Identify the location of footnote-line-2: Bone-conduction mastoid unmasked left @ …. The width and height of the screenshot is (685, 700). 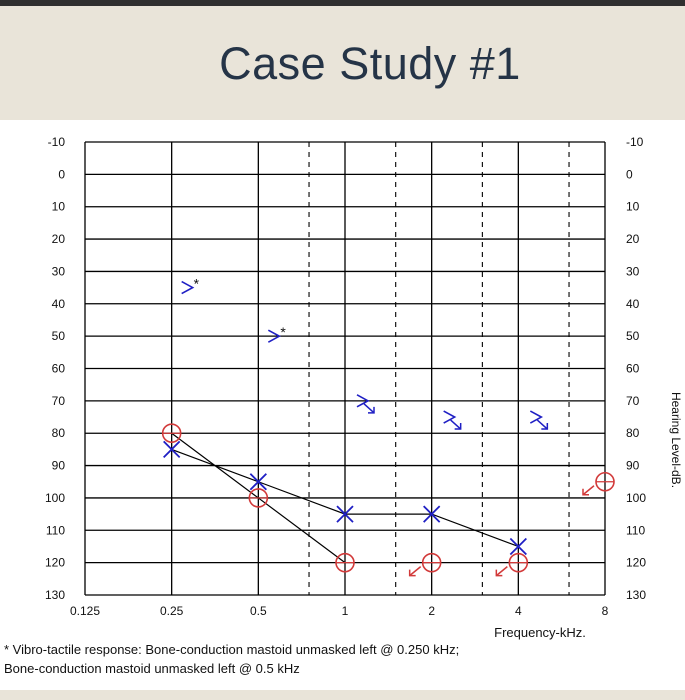
(152, 668).